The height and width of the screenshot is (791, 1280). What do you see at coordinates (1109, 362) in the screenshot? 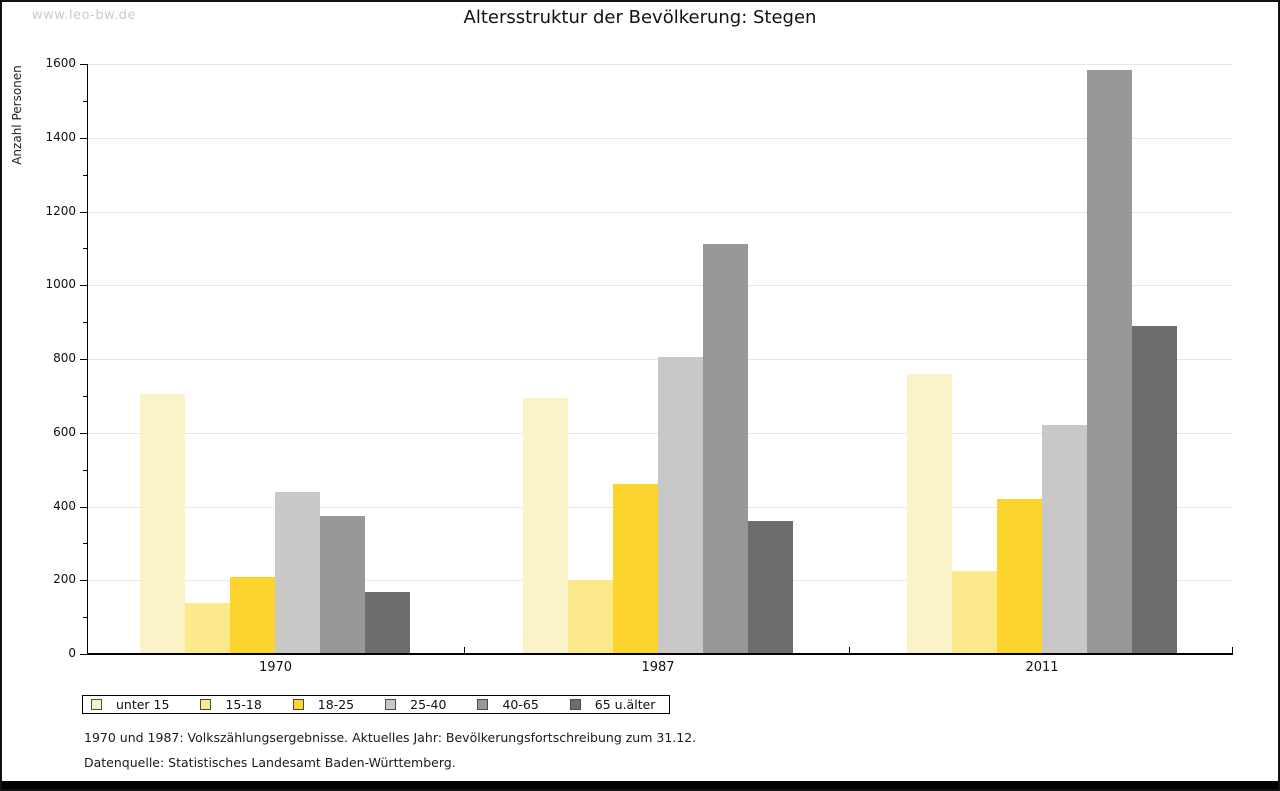
I see `bar-40-65-2011` at bounding box center [1109, 362].